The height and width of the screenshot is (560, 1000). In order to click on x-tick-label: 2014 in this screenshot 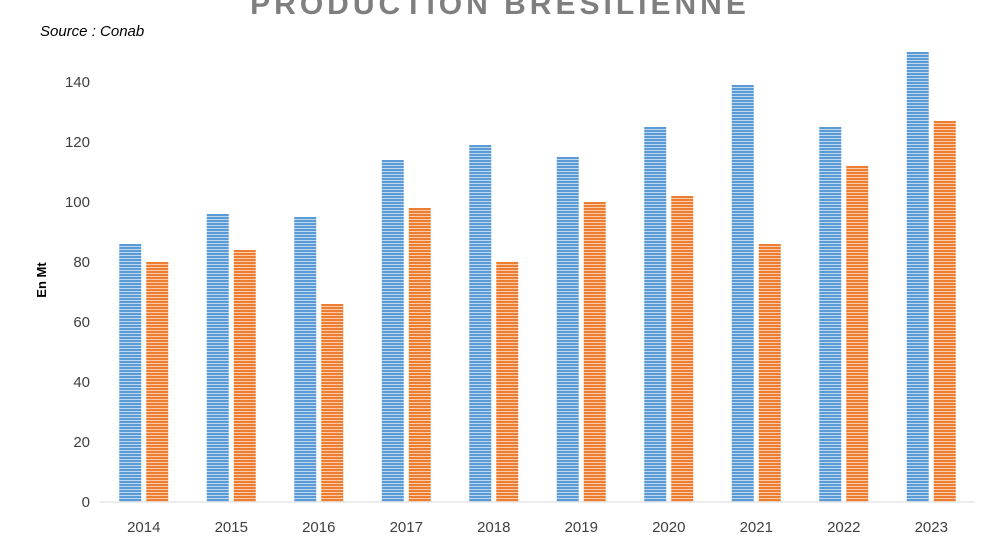, I will do `click(143, 527)`.